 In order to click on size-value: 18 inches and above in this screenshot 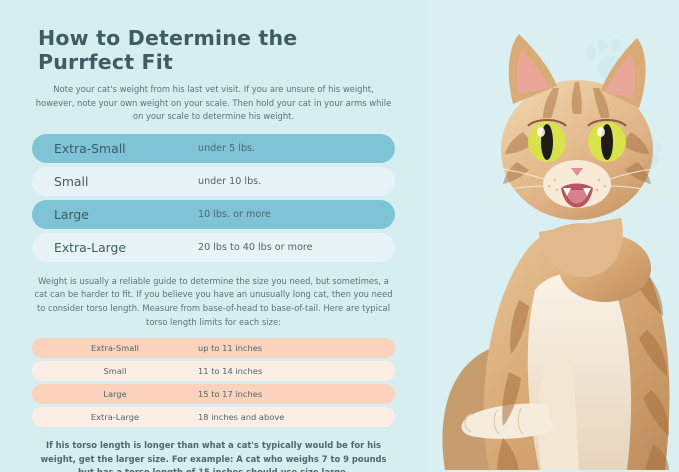, I will do `click(241, 417)`.